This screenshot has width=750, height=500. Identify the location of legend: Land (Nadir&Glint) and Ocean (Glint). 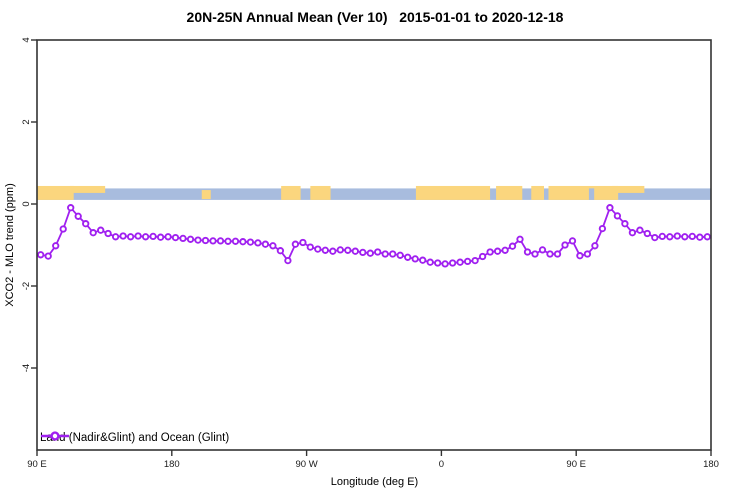
(134, 437).